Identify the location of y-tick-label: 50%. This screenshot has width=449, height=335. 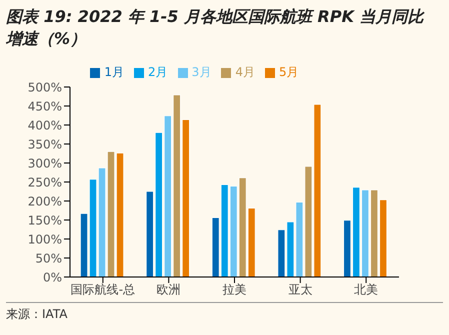
(48, 258).